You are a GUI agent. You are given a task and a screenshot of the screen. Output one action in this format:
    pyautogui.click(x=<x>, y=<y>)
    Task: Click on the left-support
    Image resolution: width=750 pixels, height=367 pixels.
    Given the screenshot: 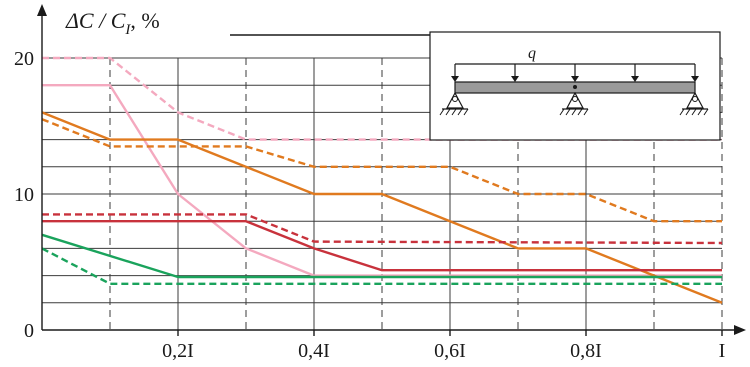 What is the action you would take?
    pyautogui.click(x=454, y=103)
    